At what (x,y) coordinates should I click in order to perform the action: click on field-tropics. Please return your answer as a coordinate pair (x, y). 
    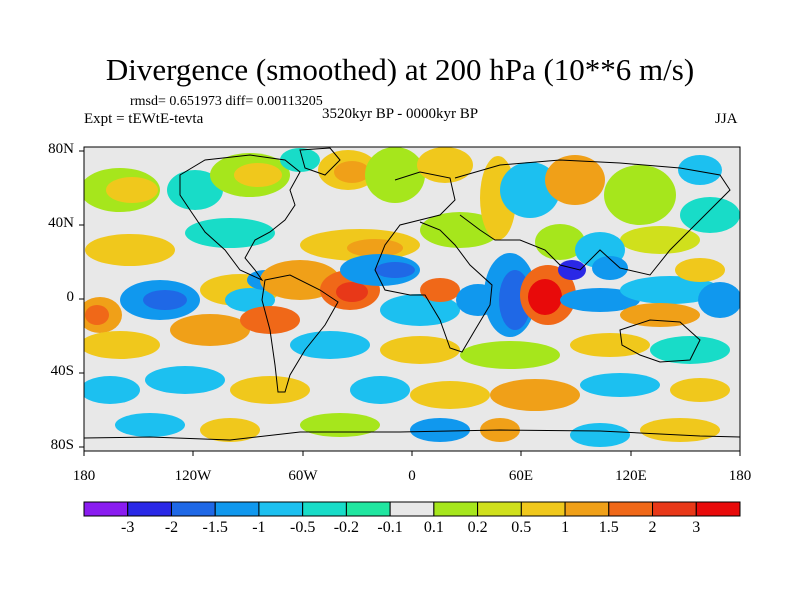
    Looking at the image, I should click on (412, 295).